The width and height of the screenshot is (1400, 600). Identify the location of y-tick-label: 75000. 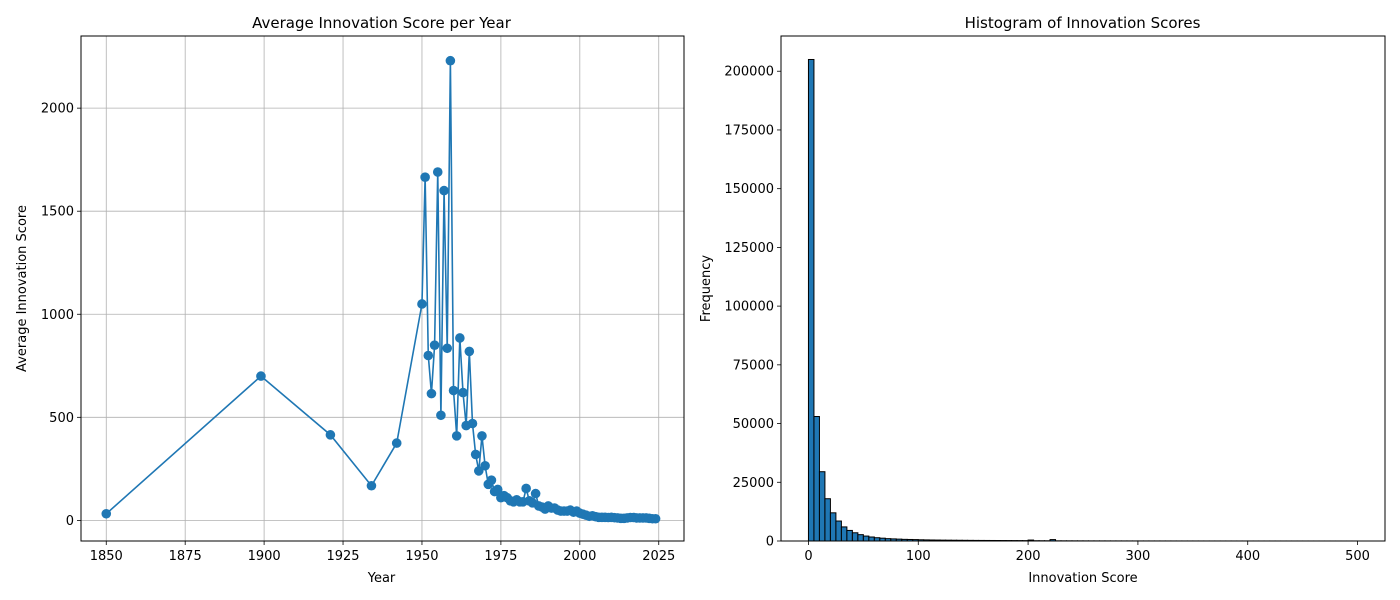
(753, 365).